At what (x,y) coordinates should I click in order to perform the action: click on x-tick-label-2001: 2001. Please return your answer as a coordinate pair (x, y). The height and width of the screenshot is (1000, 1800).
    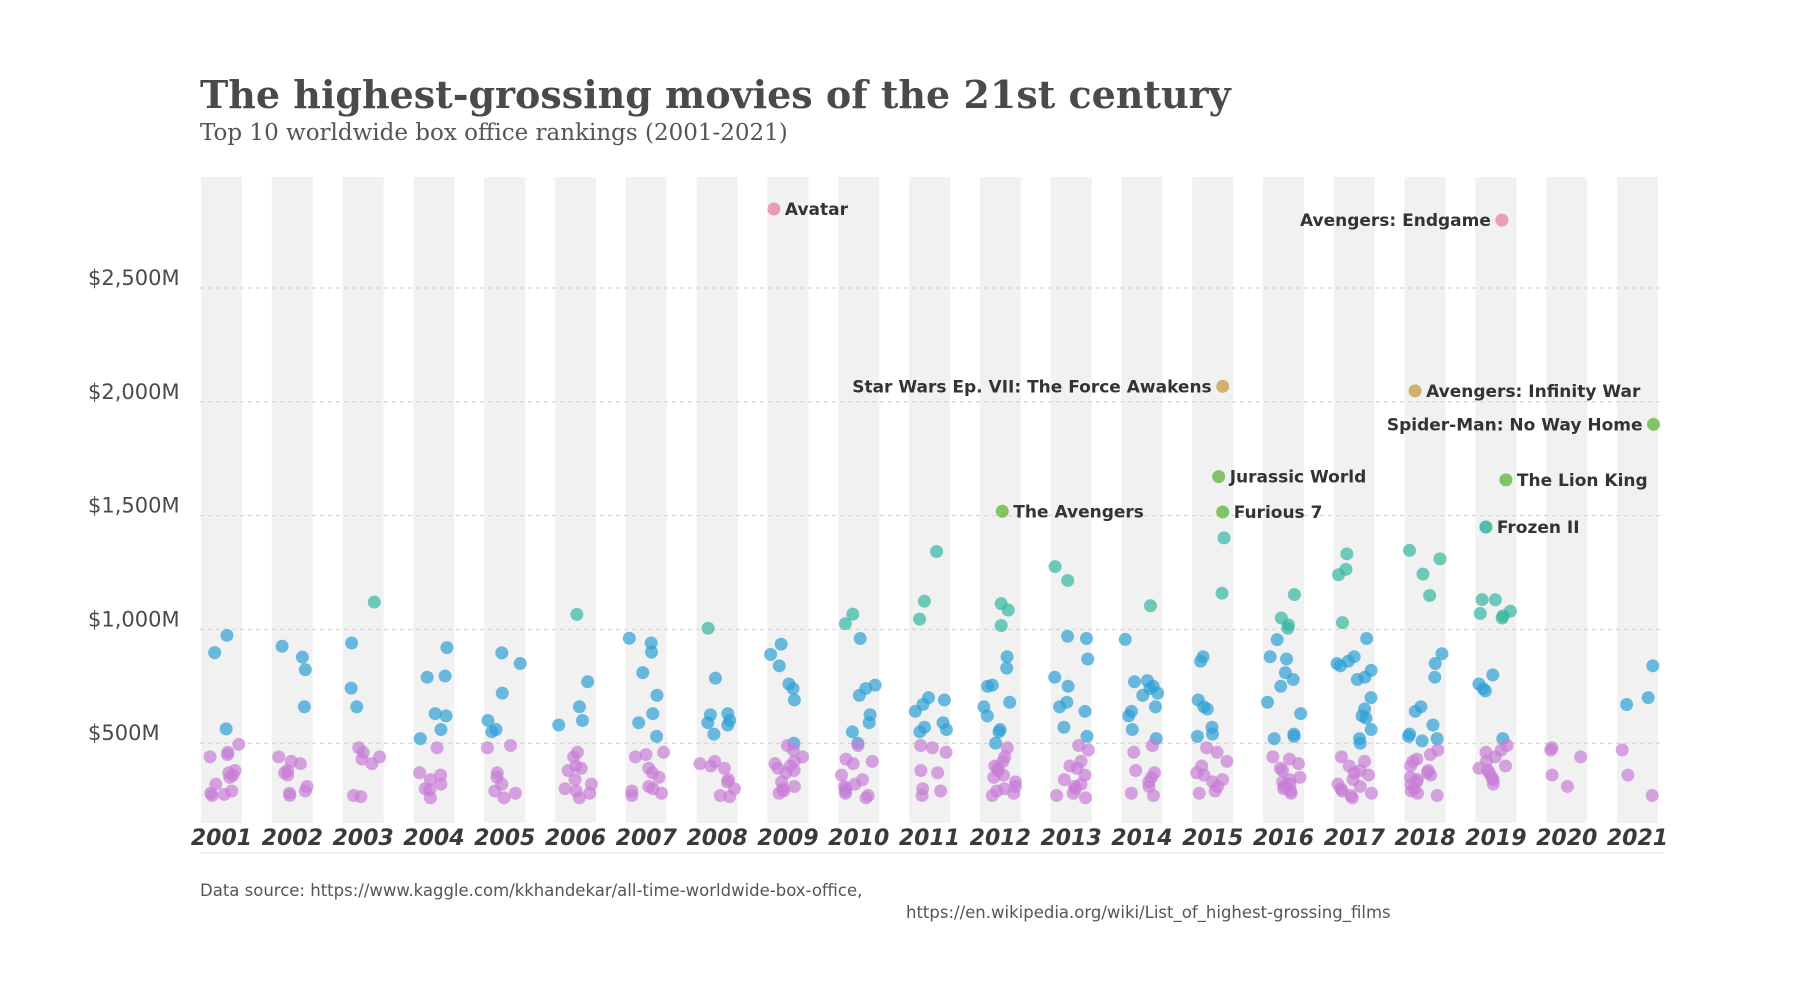
    Looking at the image, I should click on (221, 838).